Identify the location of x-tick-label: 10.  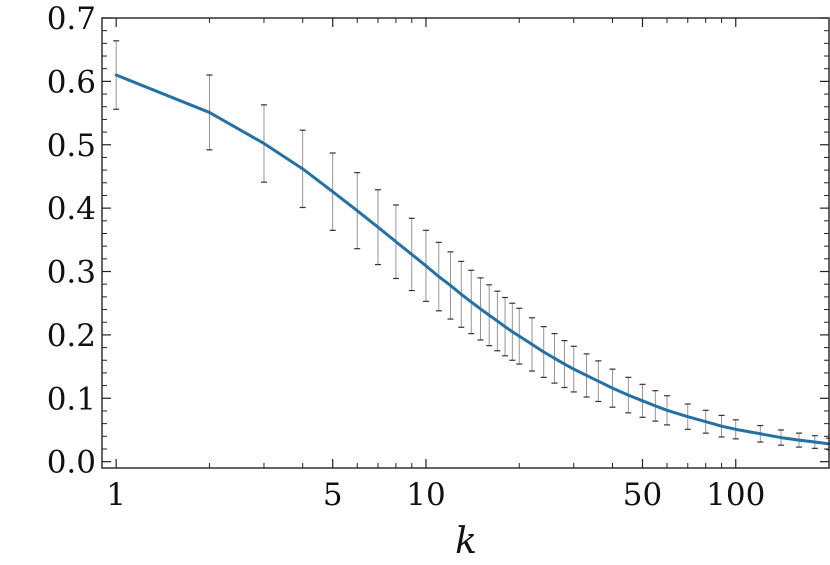
(425, 495).